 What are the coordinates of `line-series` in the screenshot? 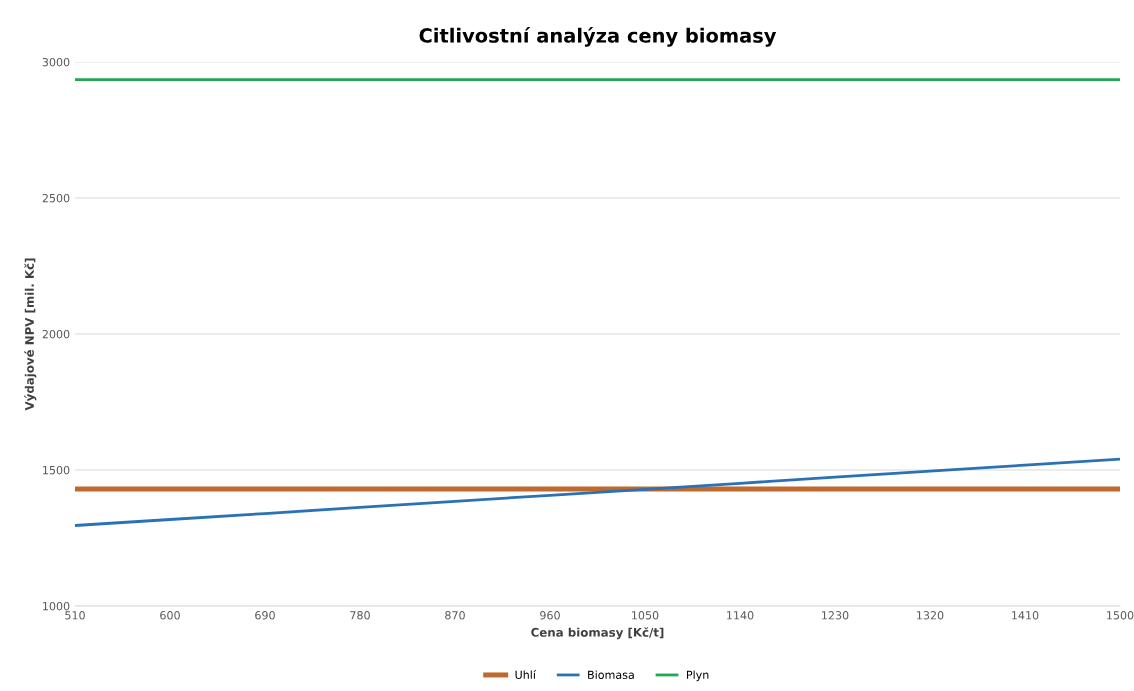 It's located at (597, 492).